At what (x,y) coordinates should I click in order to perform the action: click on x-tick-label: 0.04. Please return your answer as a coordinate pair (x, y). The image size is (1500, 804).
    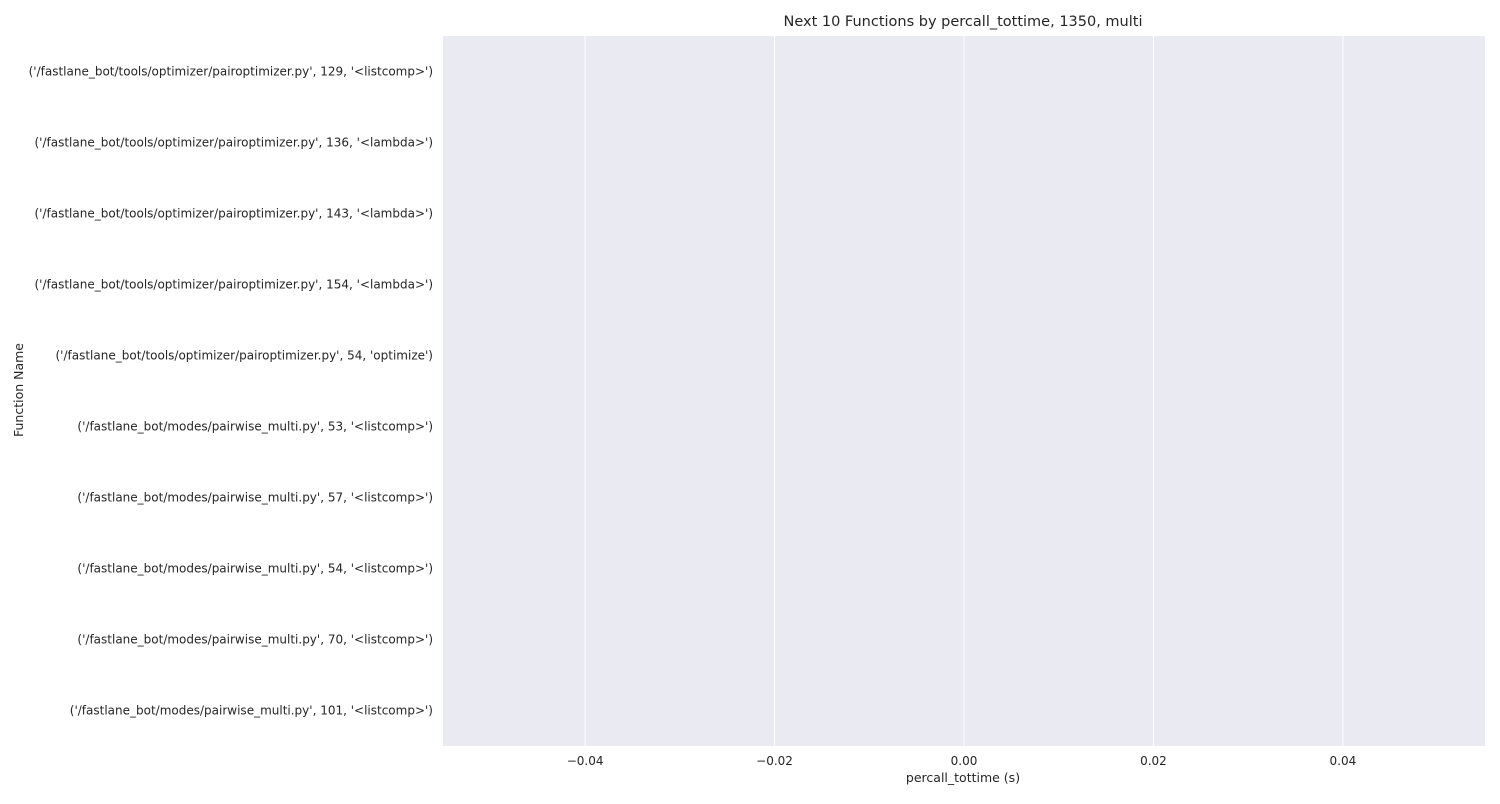
    Looking at the image, I should click on (1343, 761).